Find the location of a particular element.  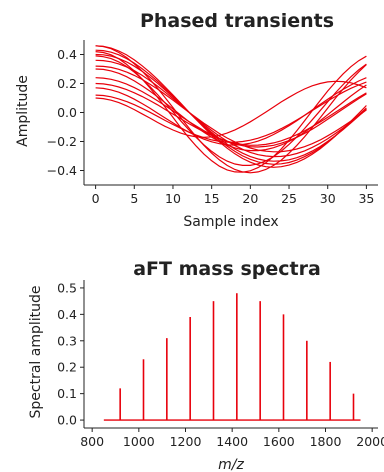

y-axis-label: Amplitude is located at coordinates (23, 111).